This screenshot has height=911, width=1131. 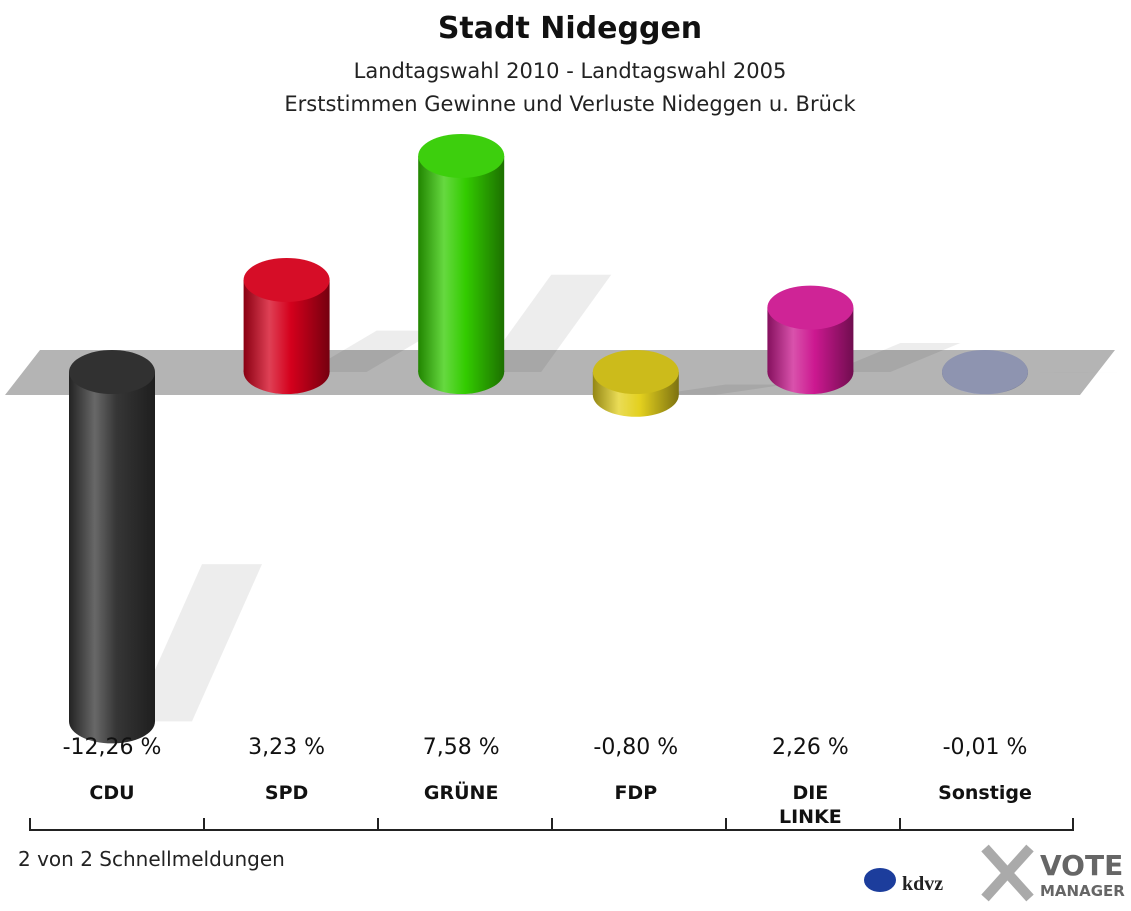 I want to click on category-label: FDP, so click(x=636, y=793).